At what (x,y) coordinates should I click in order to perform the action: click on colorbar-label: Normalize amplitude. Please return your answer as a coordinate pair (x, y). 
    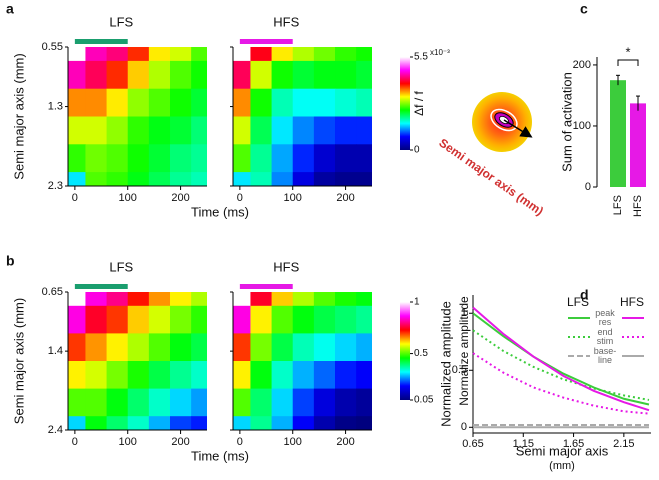
    Looking at the image, I should click on (464, 351).